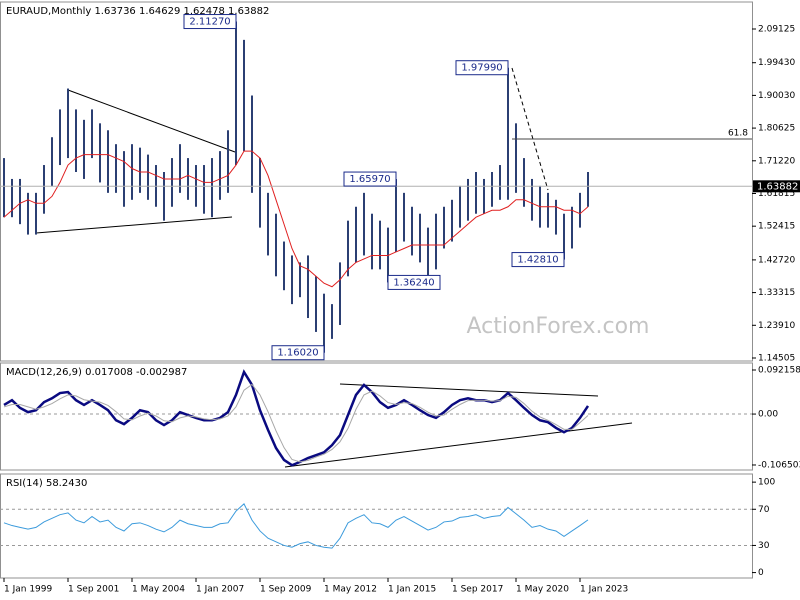  What do you see at coordinates (158, 590) in the screenshot?
I see `x-tick-label: 1 May 2004` at bounding box center [158, 590].